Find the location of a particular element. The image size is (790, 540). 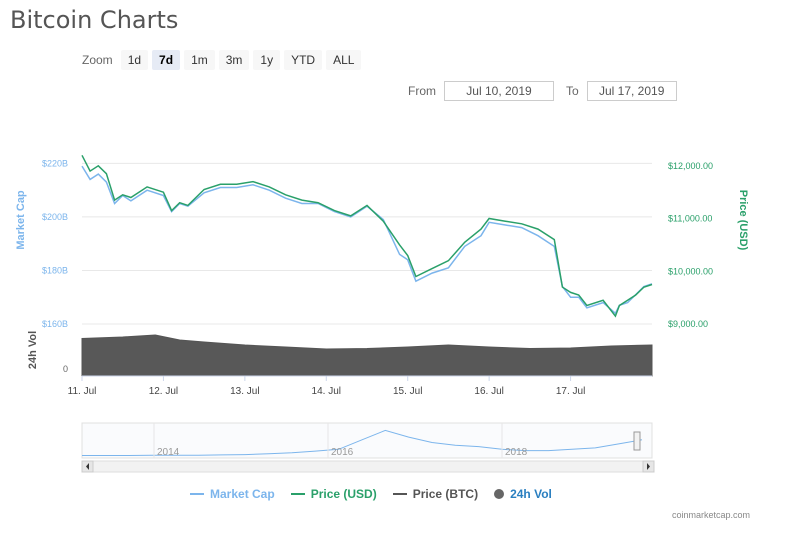

left-tick-label: $180B is located at coordinates (55, 270).